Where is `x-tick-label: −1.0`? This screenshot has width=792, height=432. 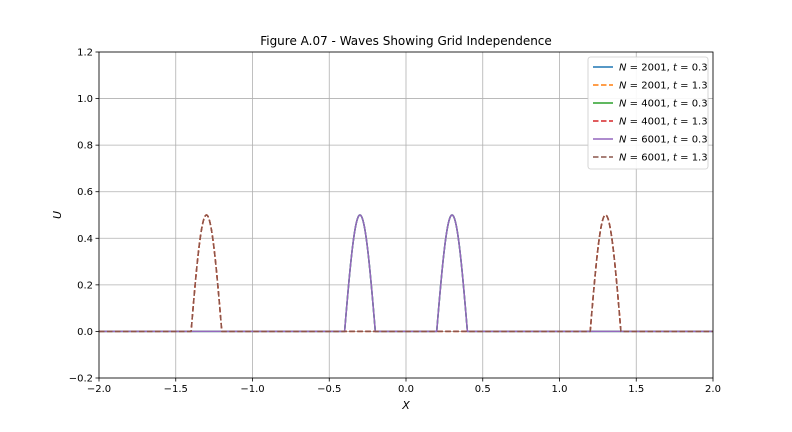
x-tick-label: −1.0 is located at coordinates (252, 389).